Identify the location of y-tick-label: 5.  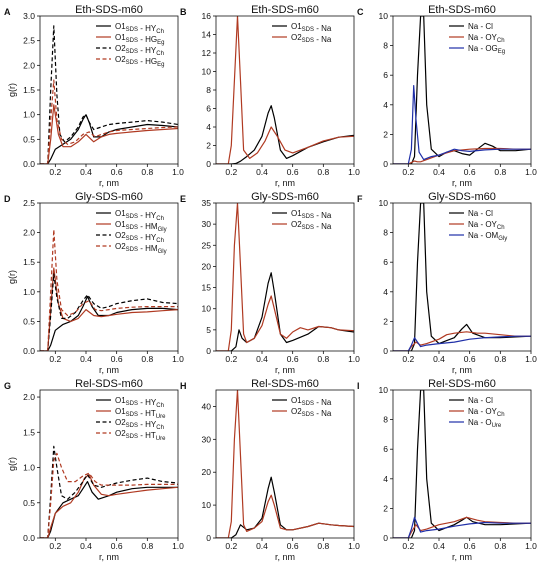
(208, 330).